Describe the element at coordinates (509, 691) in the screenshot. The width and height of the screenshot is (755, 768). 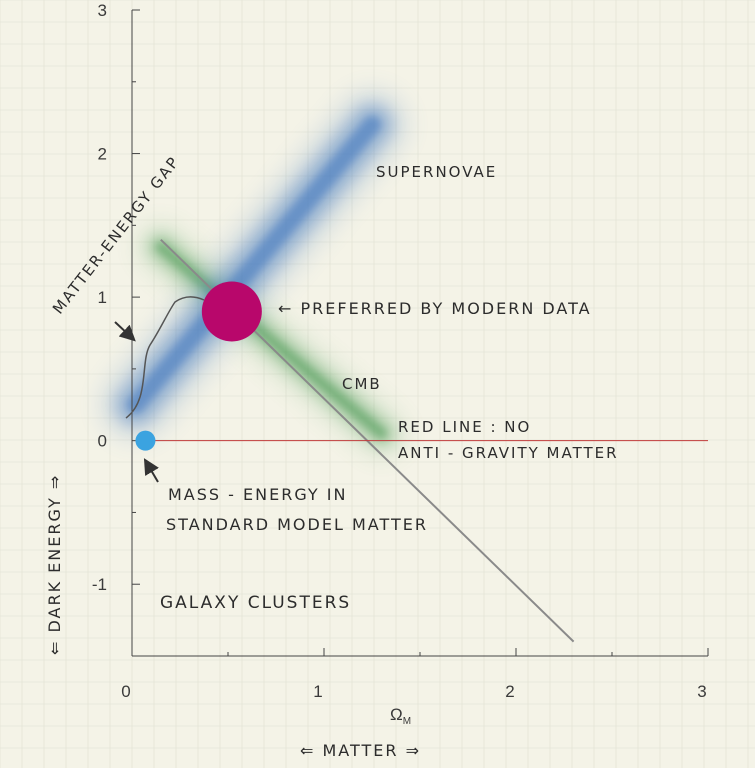
I see `x-tick-label: 2` at that location.